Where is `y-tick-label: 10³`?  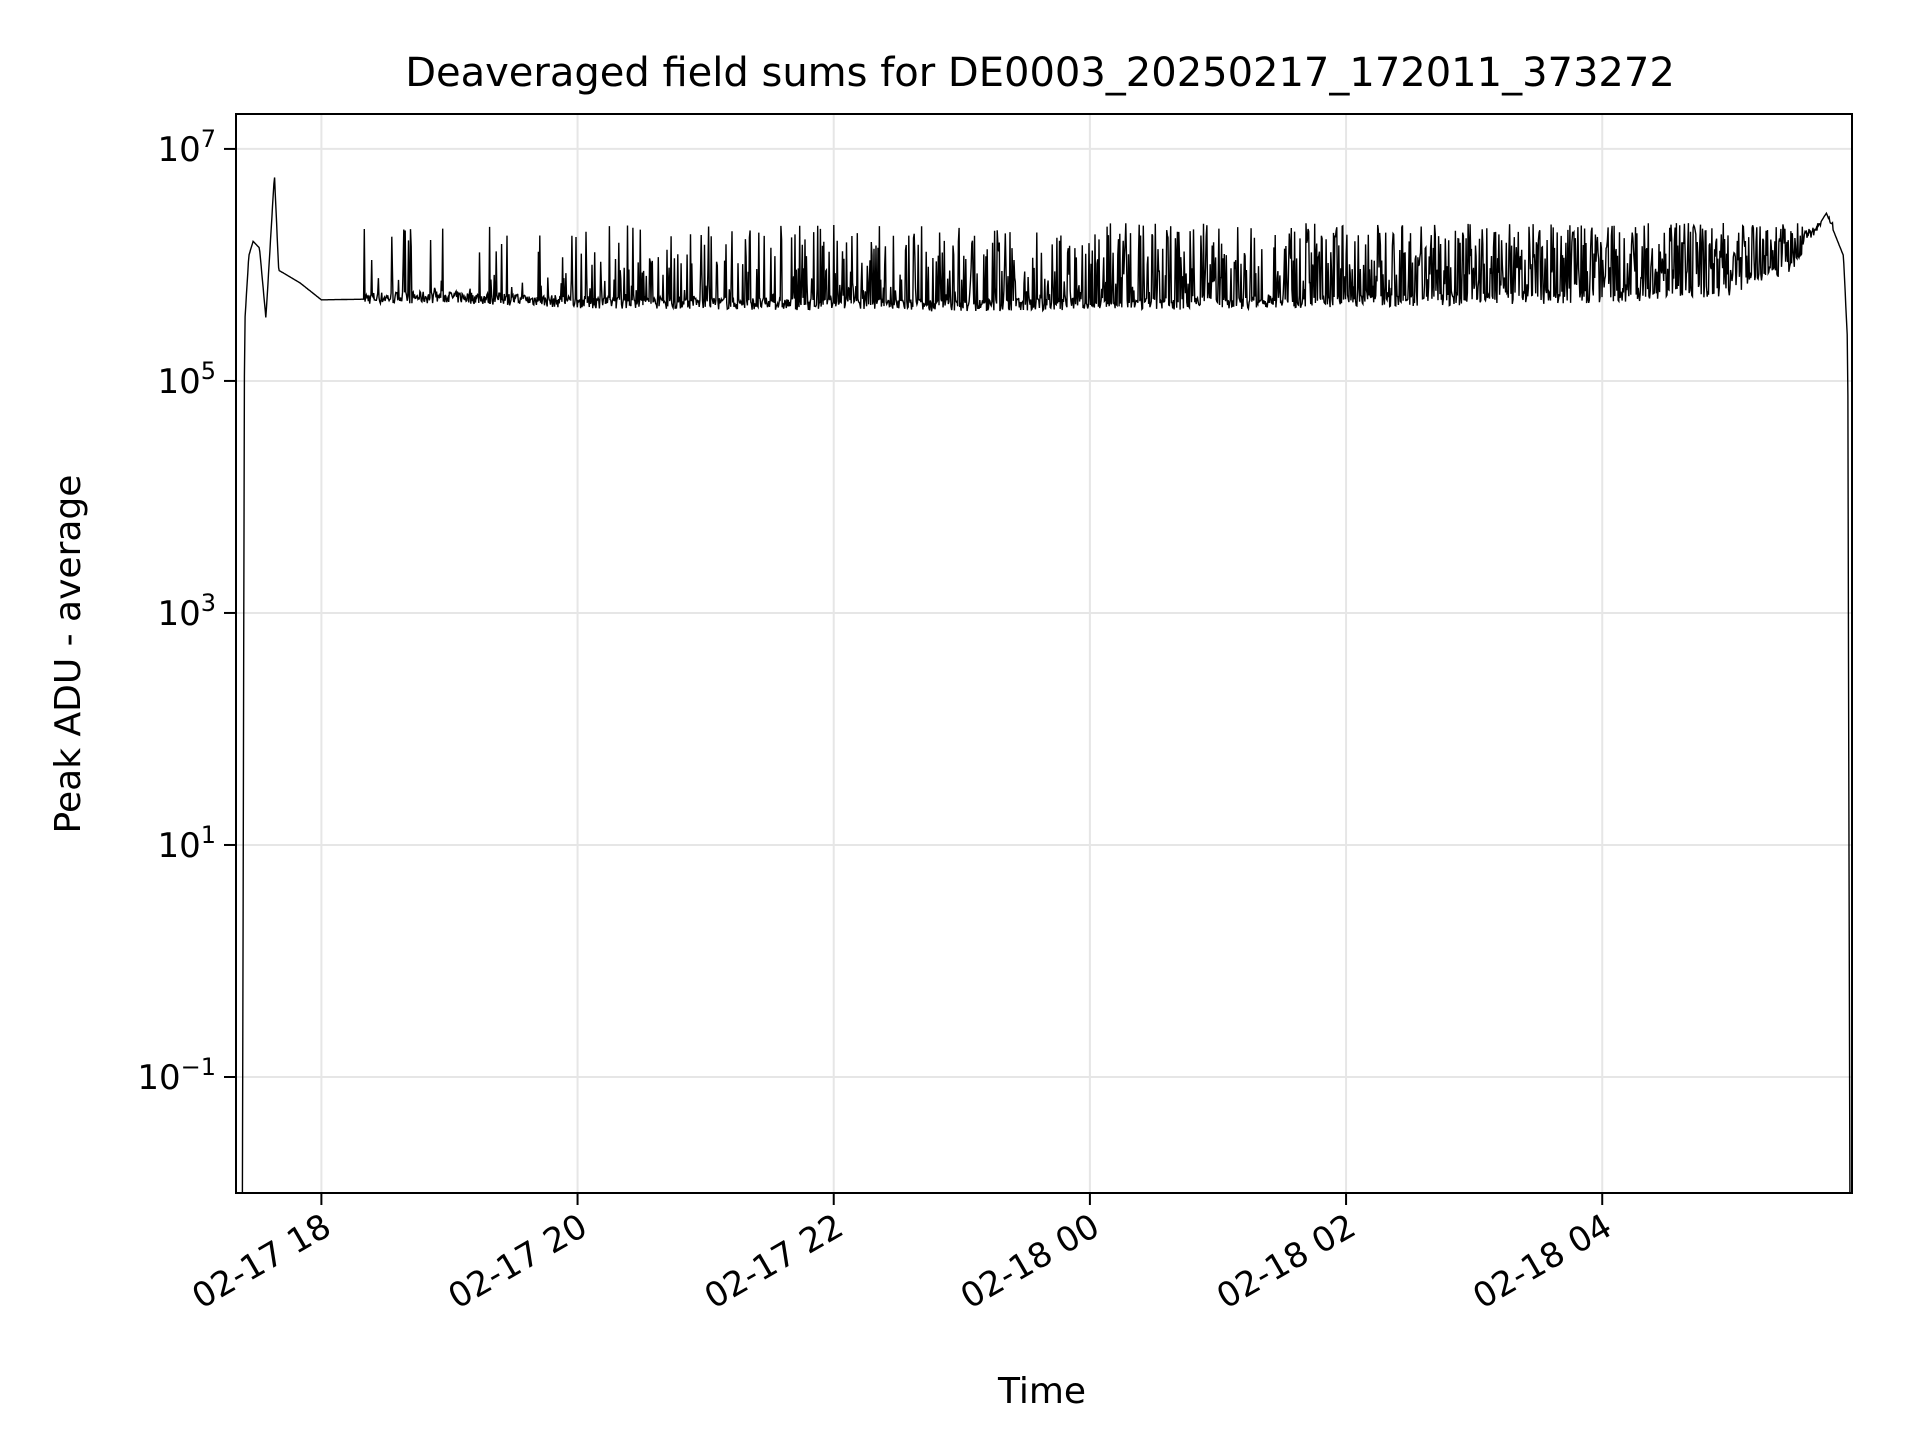 y-tick-label: 10³ is located at coordinates (186, 611).